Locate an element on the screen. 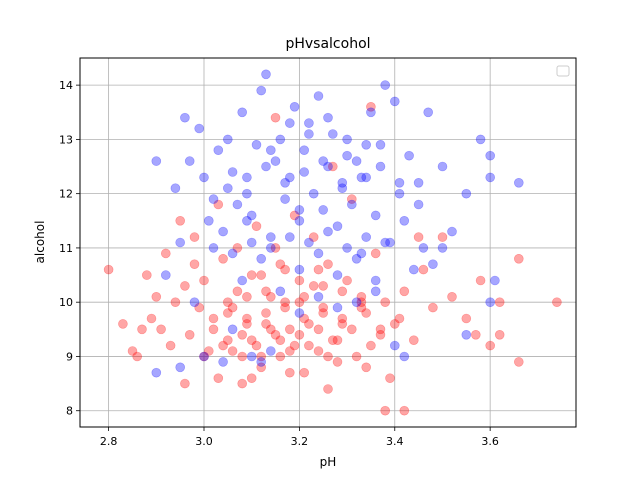 Image resolution: width=640 pixels, height=480 pixels. y-tick-label: 9 is located at coordinates (69, 356).